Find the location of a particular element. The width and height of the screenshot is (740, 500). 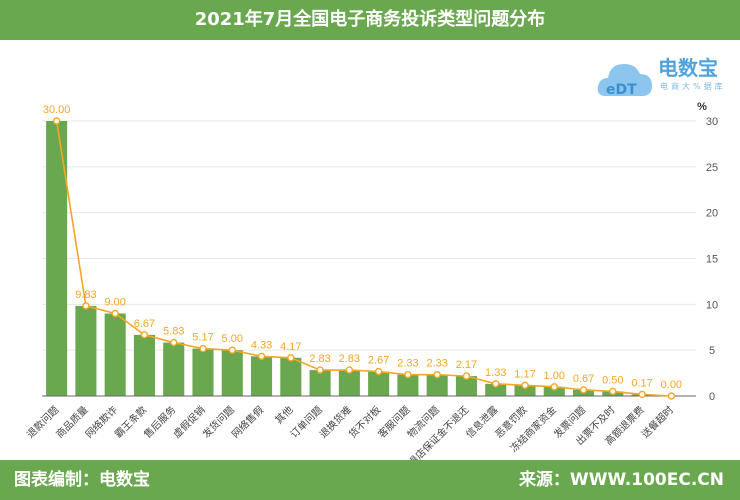

data-label: 9.83 is located at coordinates (85, 295).